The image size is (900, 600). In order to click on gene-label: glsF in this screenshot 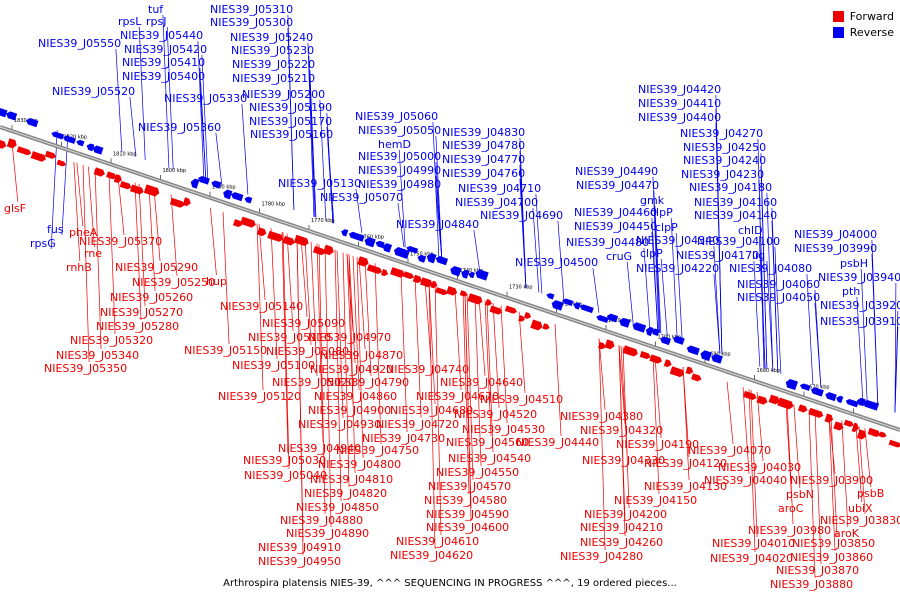, I will do `click(15, 208)`.